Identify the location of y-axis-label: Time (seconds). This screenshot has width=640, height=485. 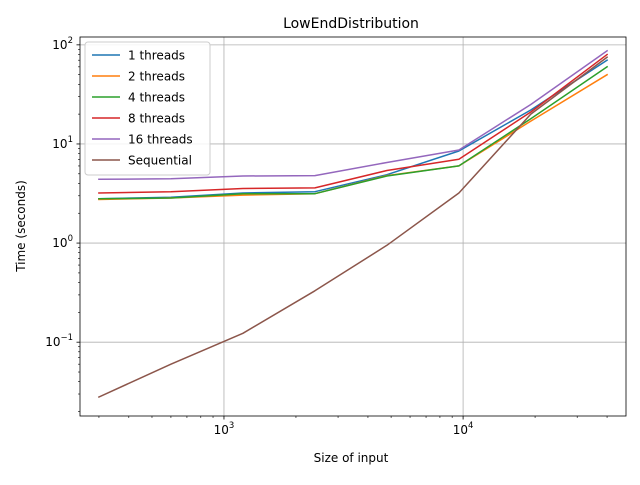
(21, 226).